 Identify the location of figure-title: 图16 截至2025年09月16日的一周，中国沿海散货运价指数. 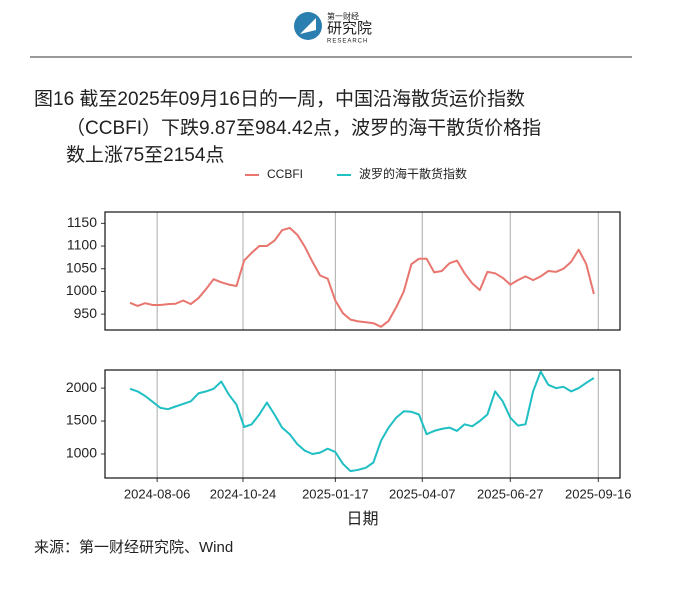
(279, 99).